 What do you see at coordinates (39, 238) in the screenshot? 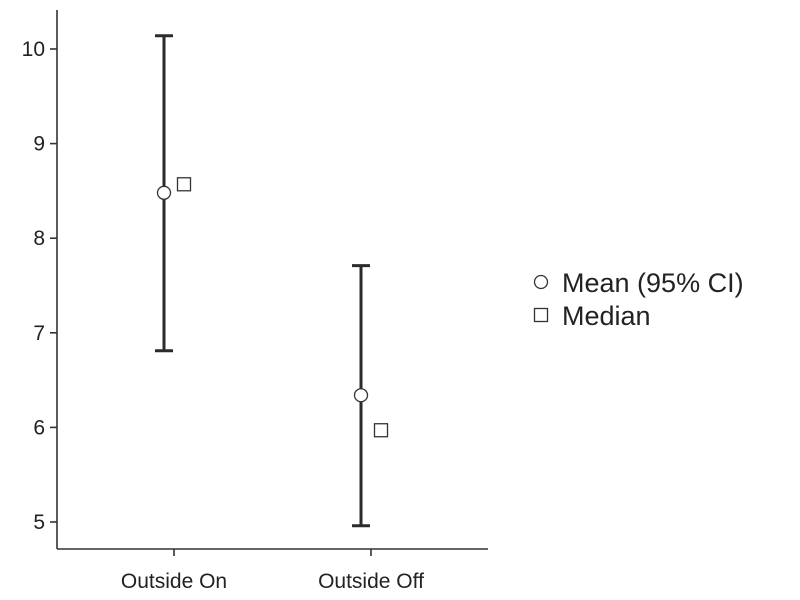
I see `y-tick-label: 8` at bounding box center [39, 238].